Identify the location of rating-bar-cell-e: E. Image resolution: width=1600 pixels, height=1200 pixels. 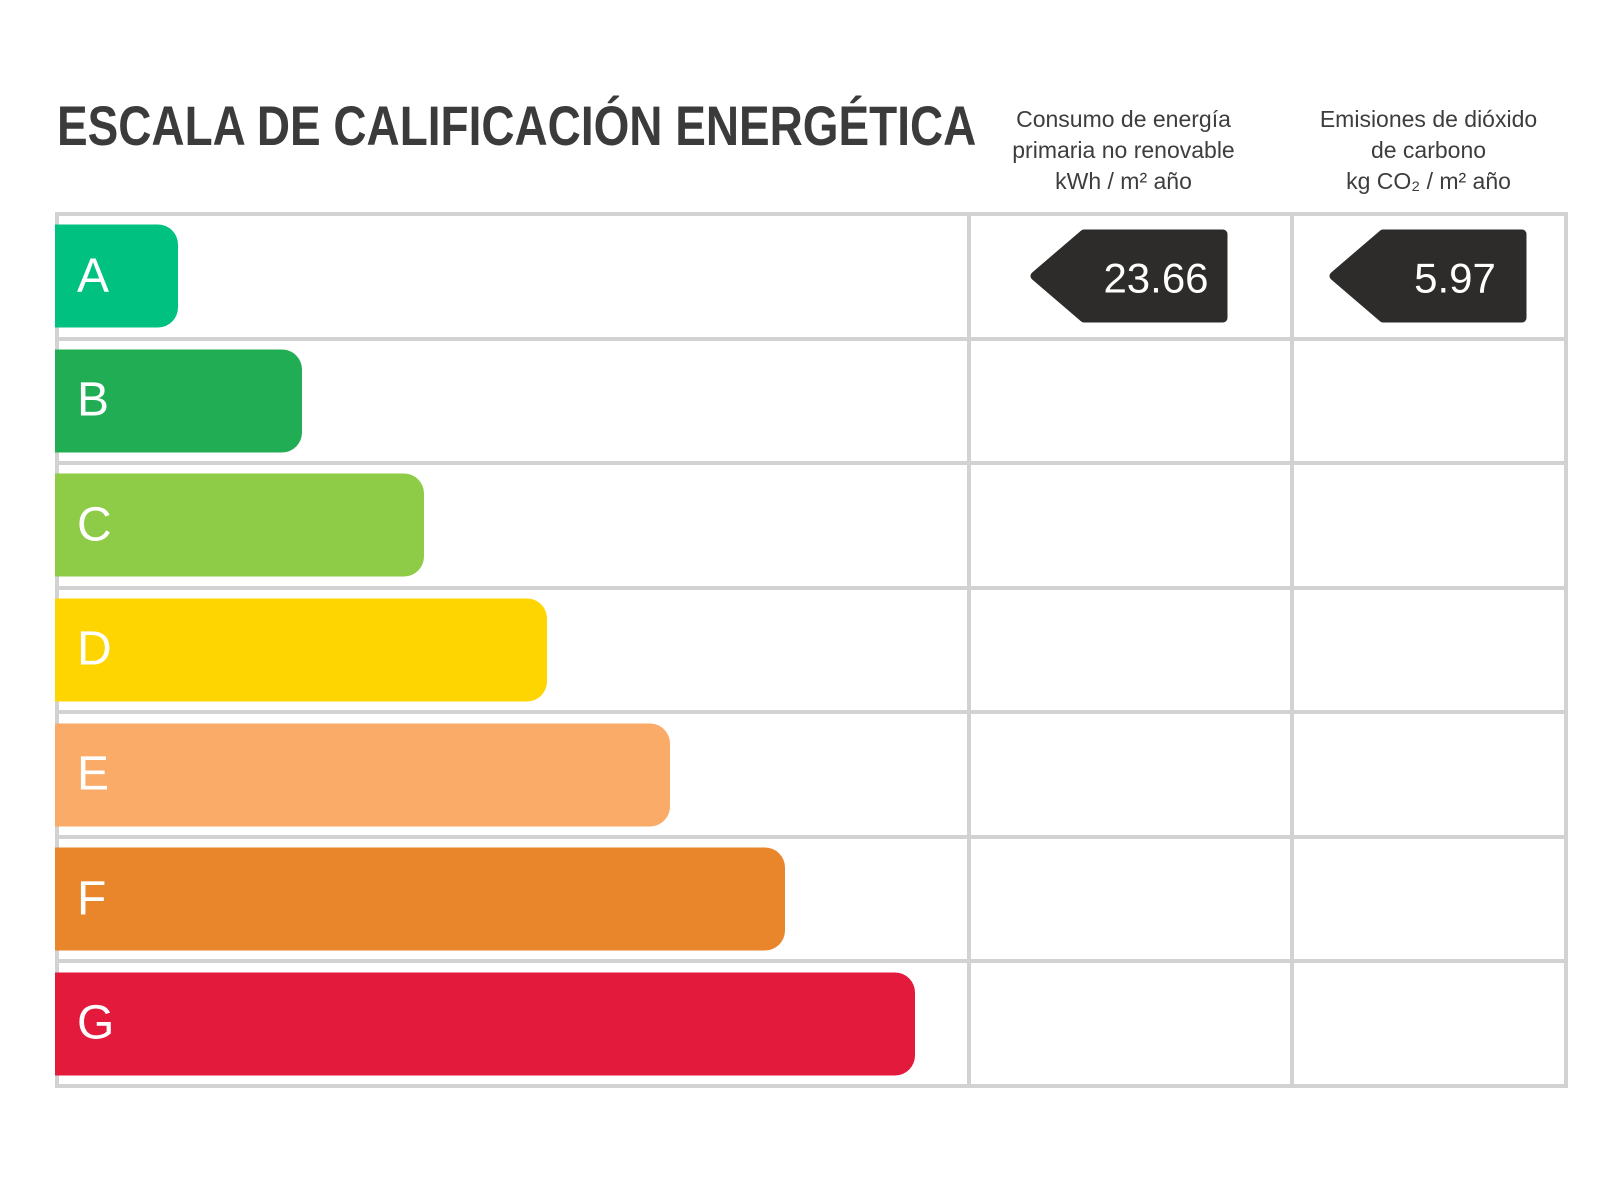
(511, 774).